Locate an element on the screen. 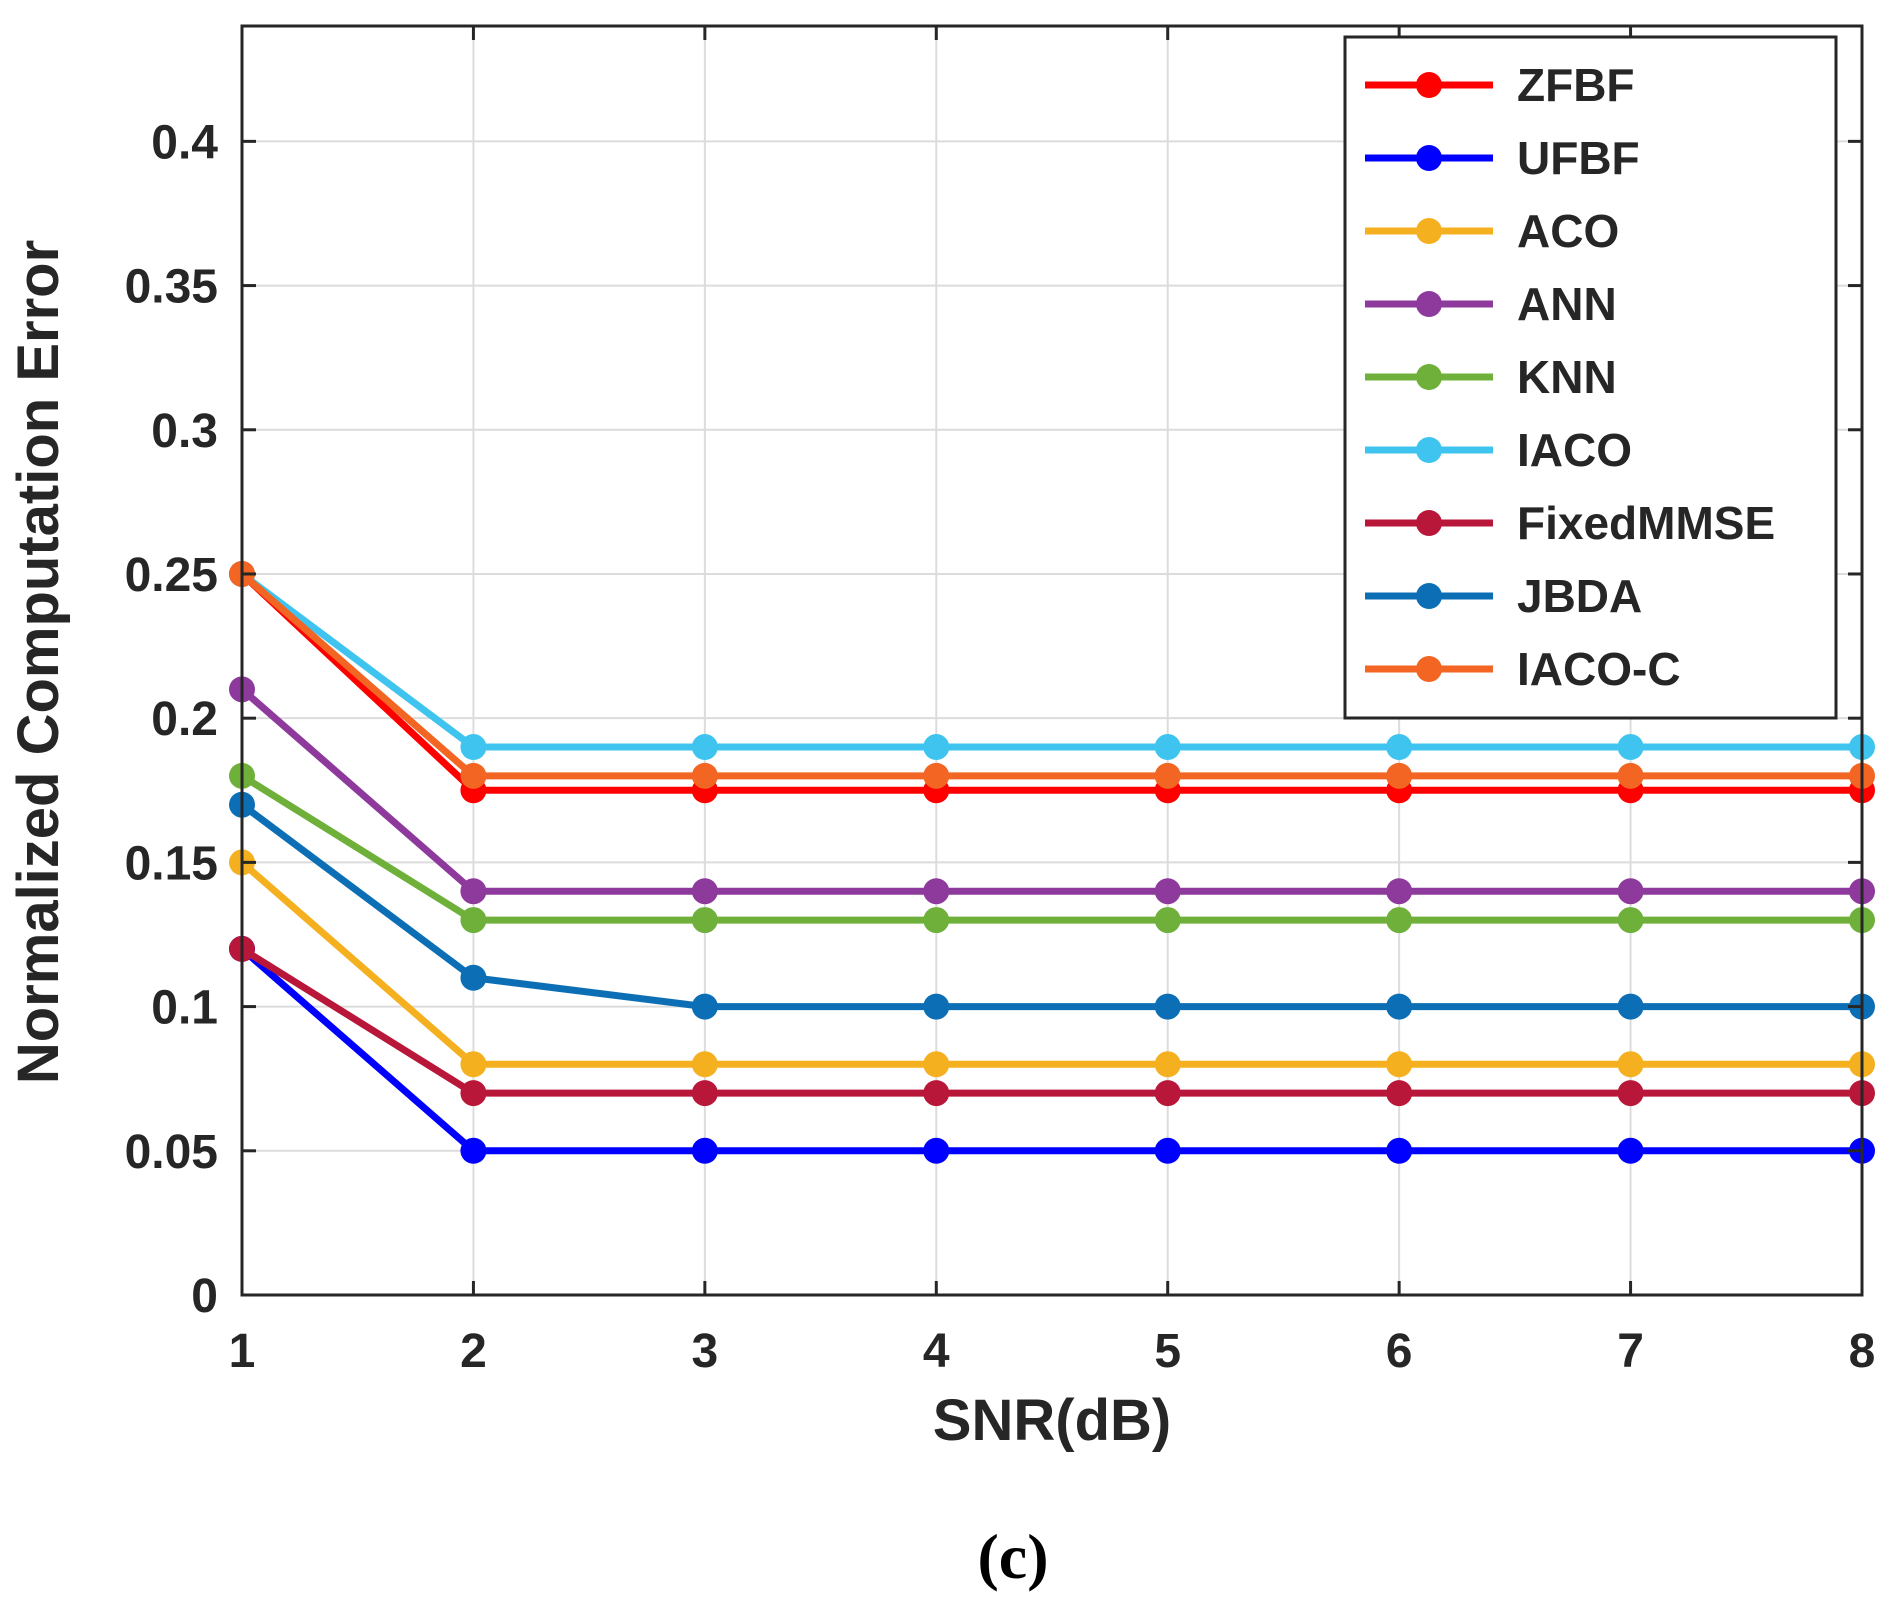 The height and width of the screenshot is (1616, 1891). series-iaco-c is located at coordinates (1052, 674).